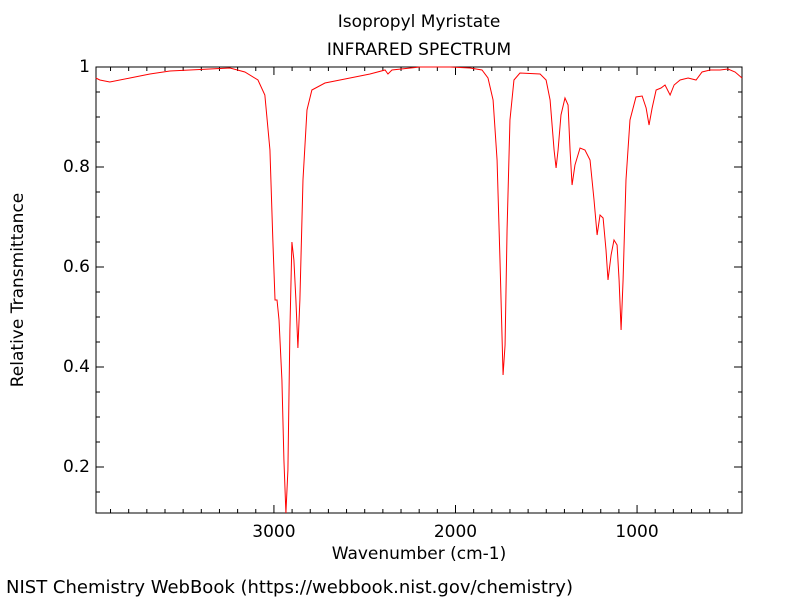  I want to click on x-axis-label: Wavenumber (cm-1), so click(419, 554).